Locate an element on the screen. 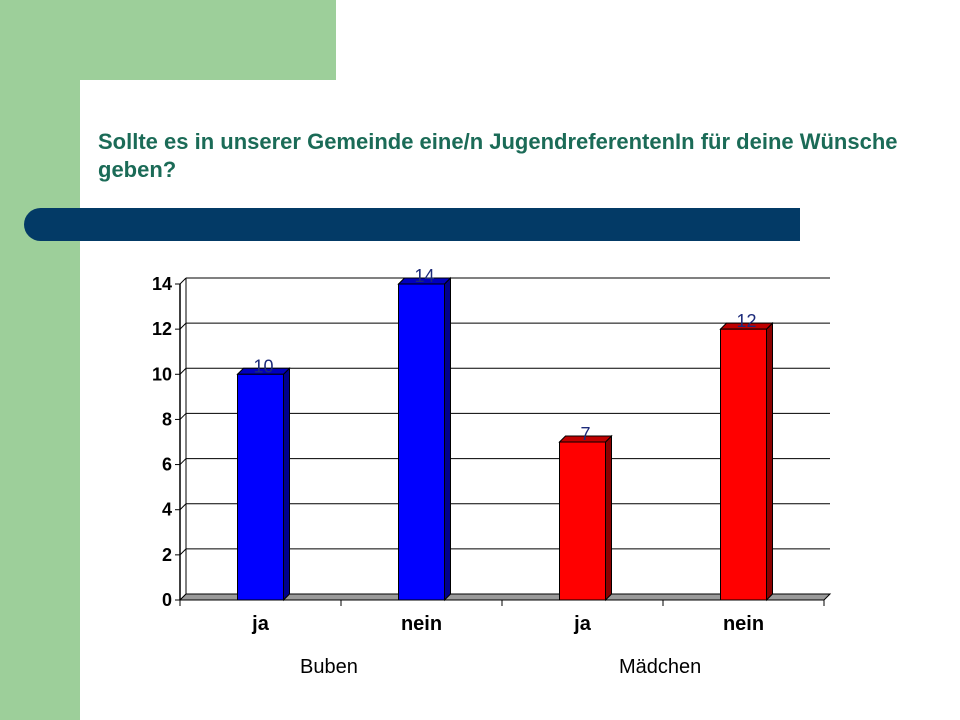 This screenshot has height=720, width=960. data-label: 14 is located at coordinates (424, 276).